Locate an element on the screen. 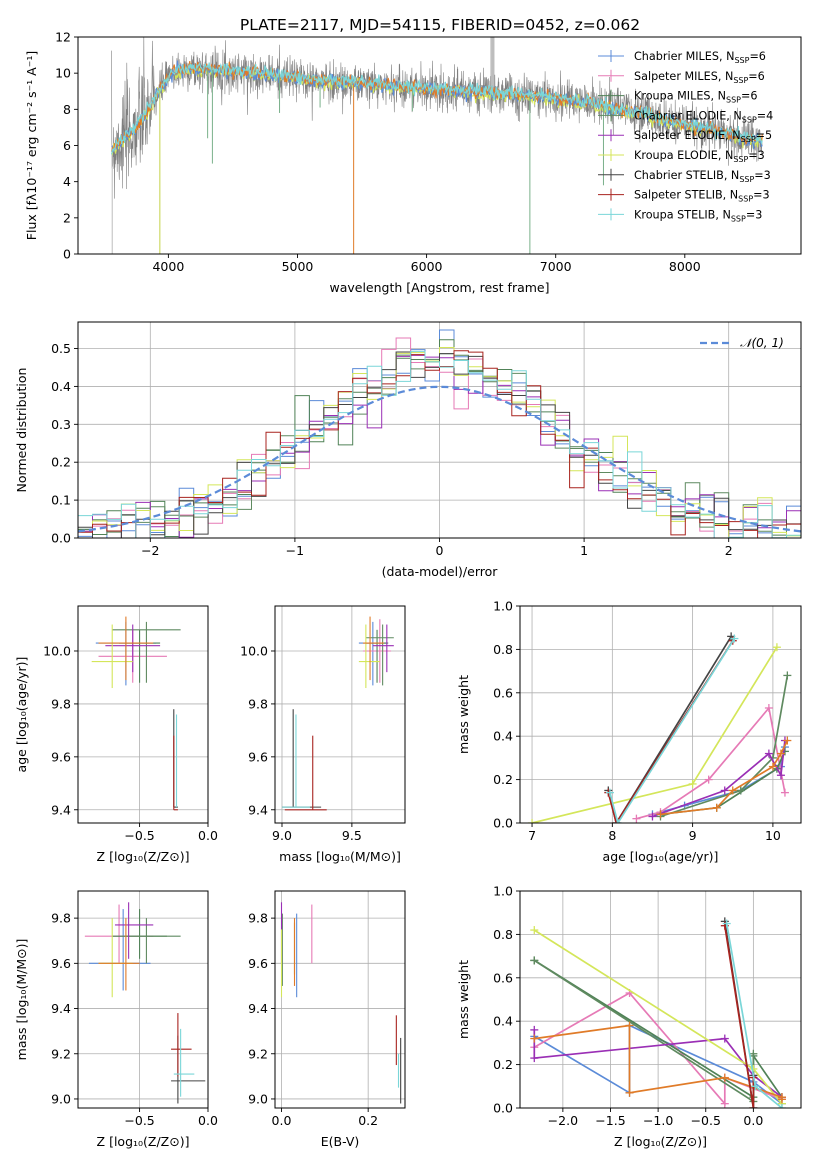 This screenshot has height=1170, width=819. x-tick-label: 5000 is located at coordinates (298, 266).